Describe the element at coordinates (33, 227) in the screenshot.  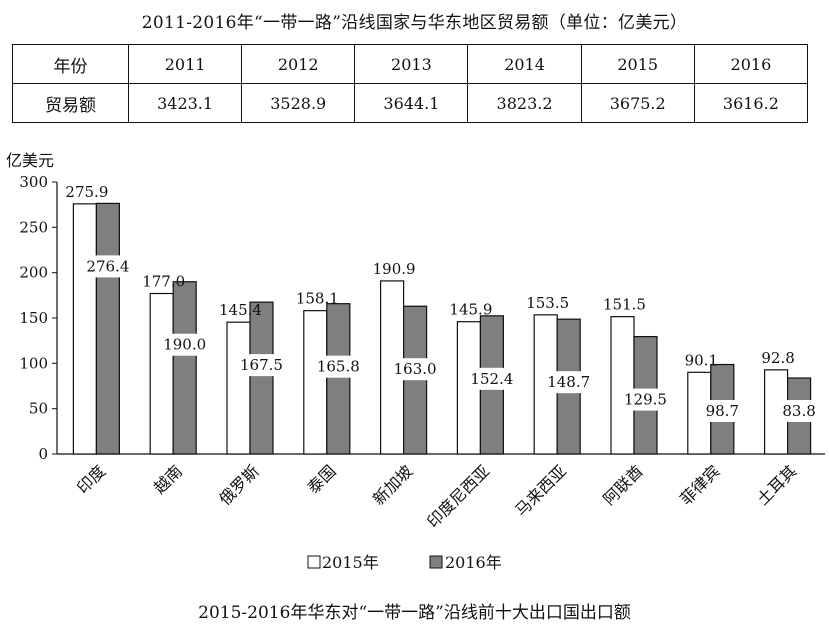
I see `y-tick-label: 250` at that location.